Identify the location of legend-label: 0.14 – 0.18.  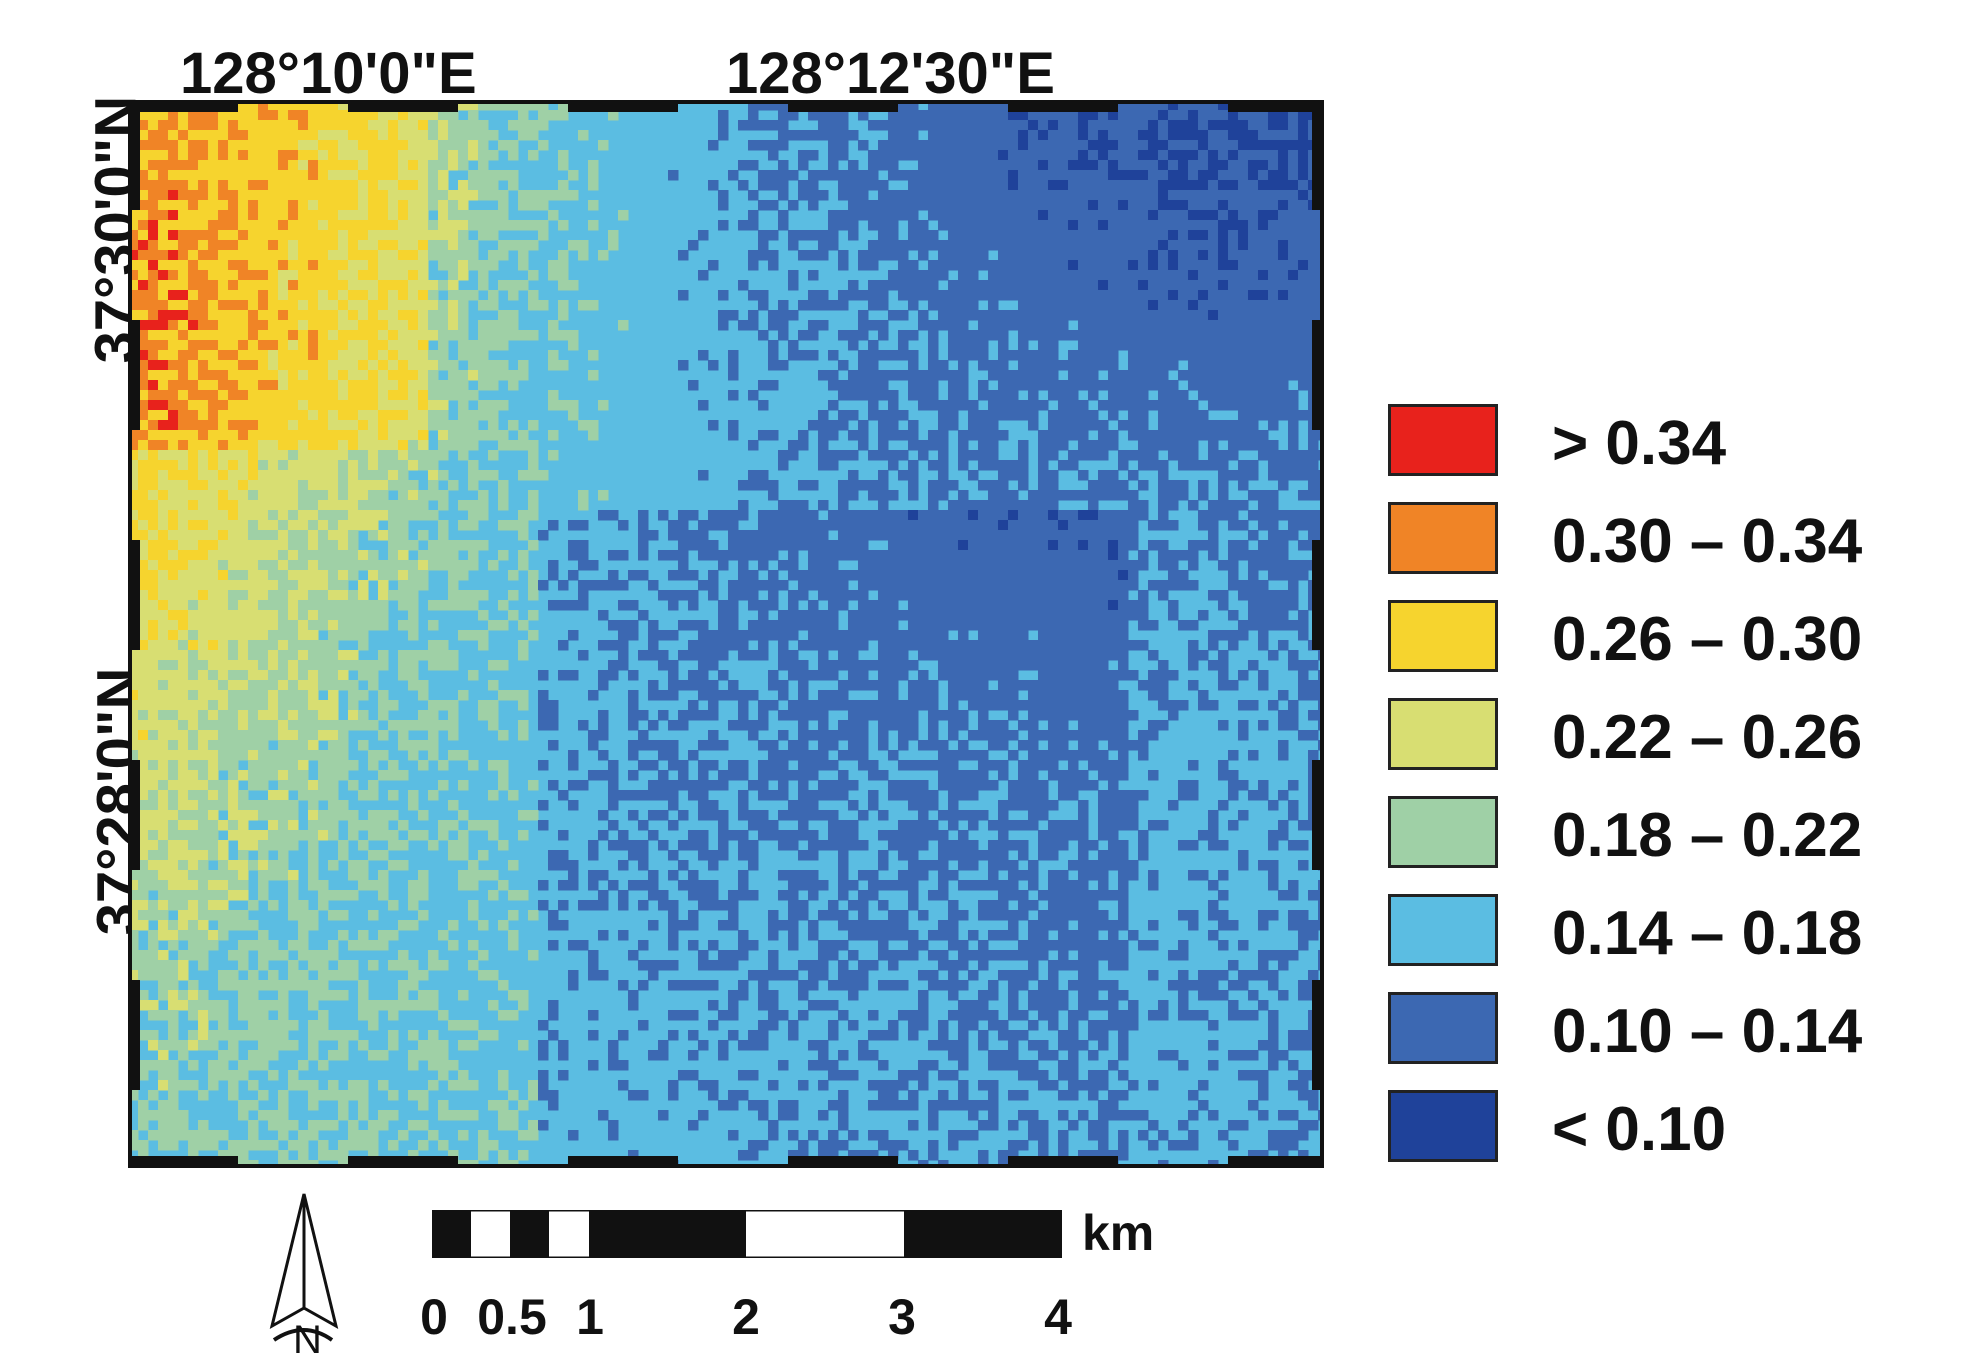
(1707, 933).